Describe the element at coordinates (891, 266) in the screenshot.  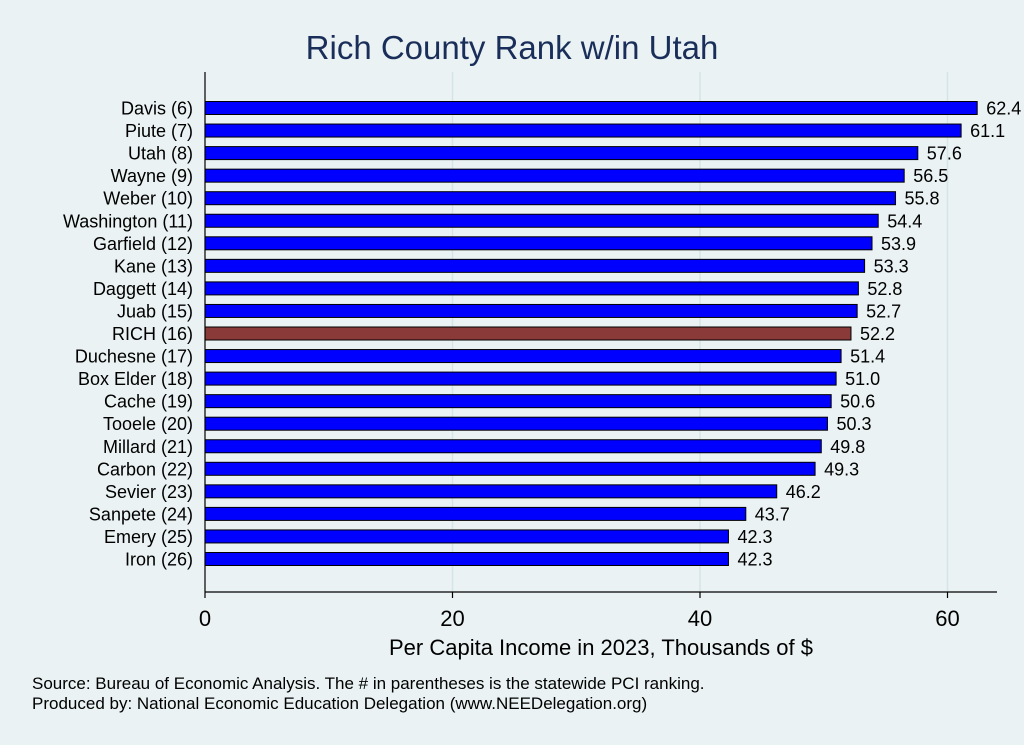
I see `value-label: 53.3` at that location.